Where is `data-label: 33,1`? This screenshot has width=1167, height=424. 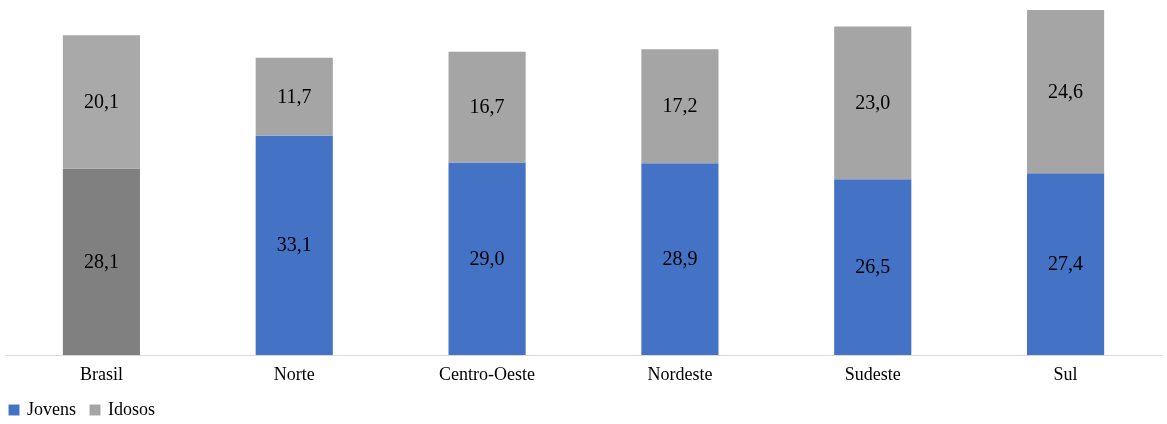 data-label: 33,1 is located at coordinates (294, 244).